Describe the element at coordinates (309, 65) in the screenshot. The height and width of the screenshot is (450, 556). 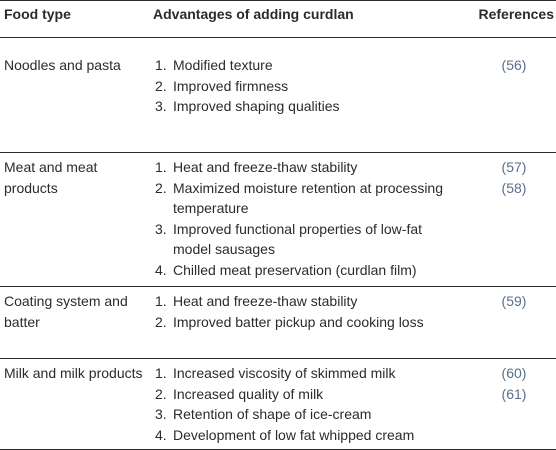
I see `list-item: 1. Modified texture` at that location.